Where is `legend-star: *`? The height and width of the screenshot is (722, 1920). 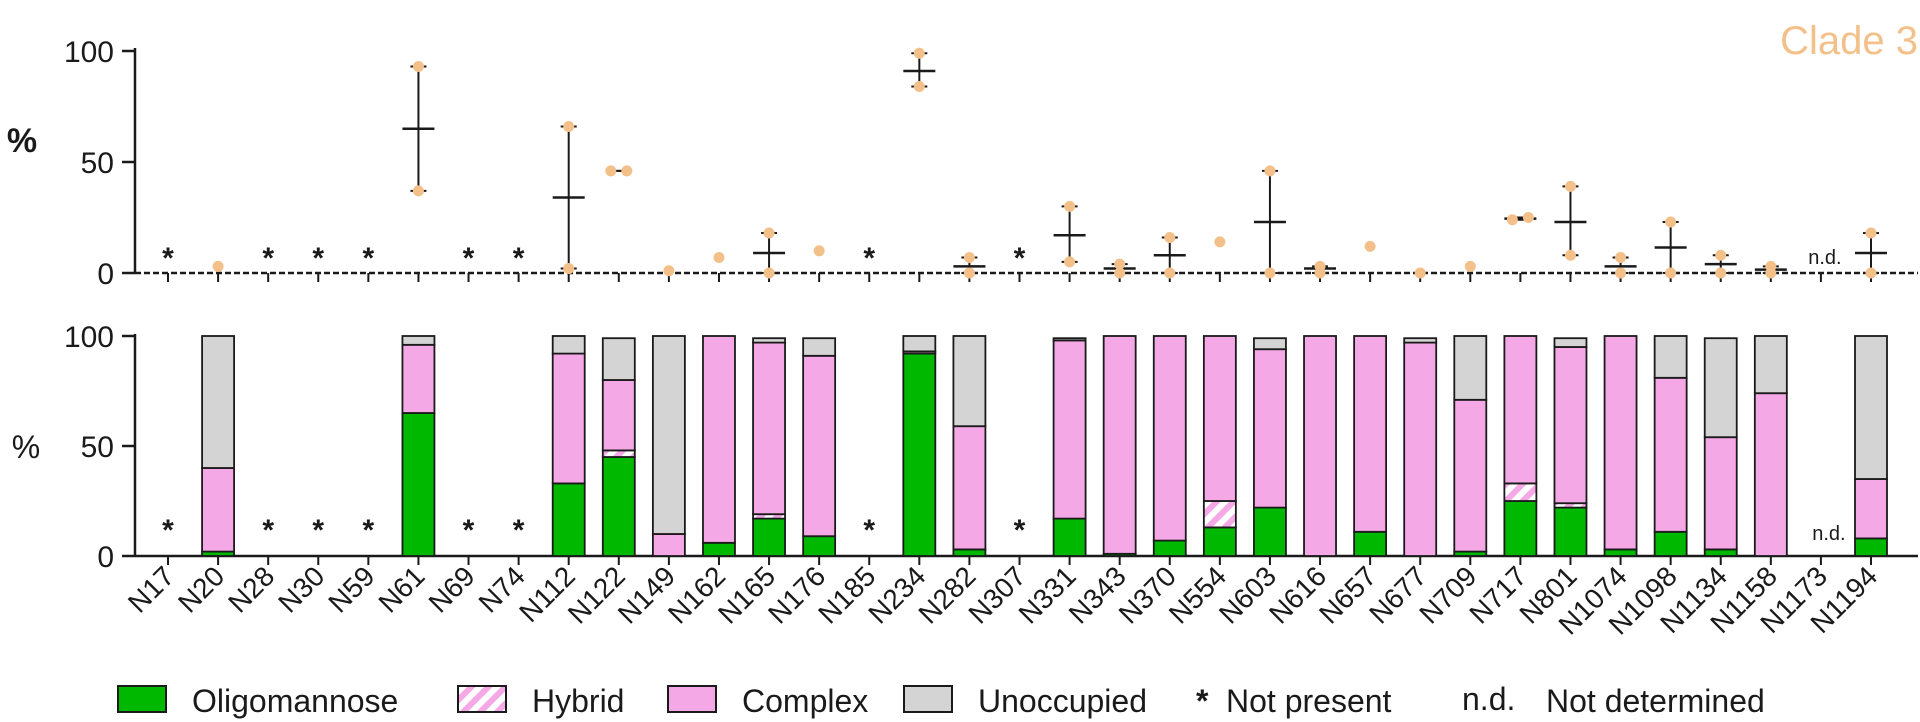
legend-star: * is located at coordinates (1202, 701).